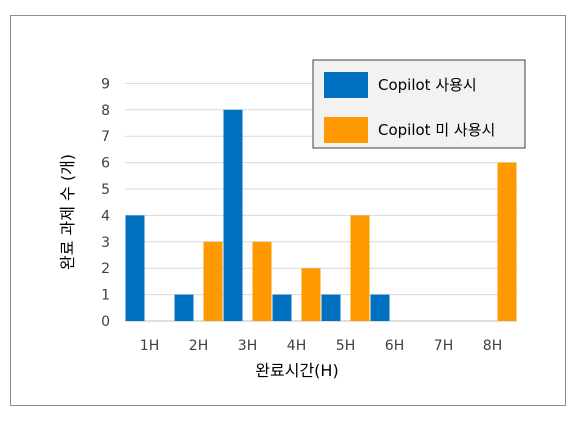 The height and width of the screenshot is (422, 578). What do you see at coordinates (492, 346) in the screenshot?
I see `x-tick-label: 8H` at bounding box center [492, 346].